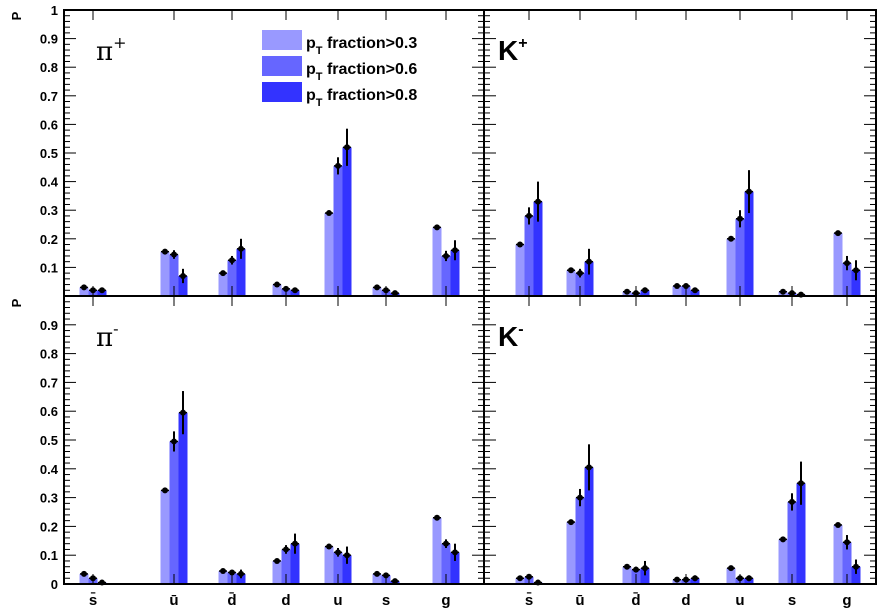 This screenshot has width=881, height=612. Describe the element at coordinates (801, 533) in the screenshot. I see `bar-3-s` at that location.